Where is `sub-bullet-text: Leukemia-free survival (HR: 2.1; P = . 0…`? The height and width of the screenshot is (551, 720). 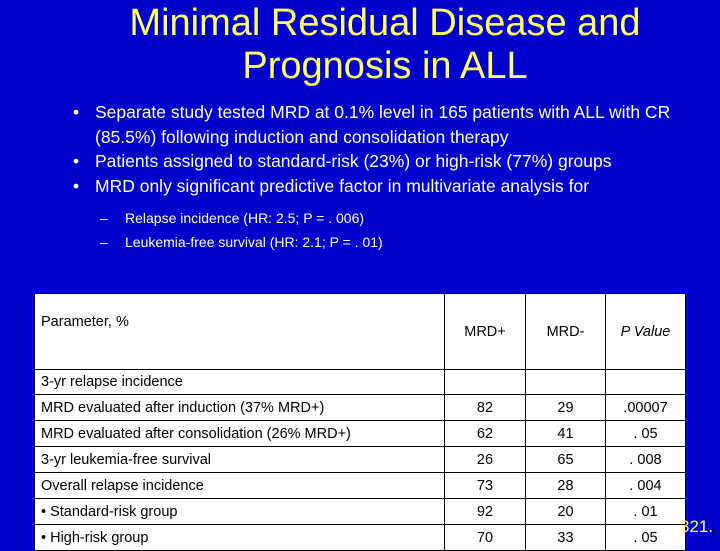 sub-bullet-text: Leukemia-free survival (HR: 2.1; P = . 0… is located at coordinates (254, 242).